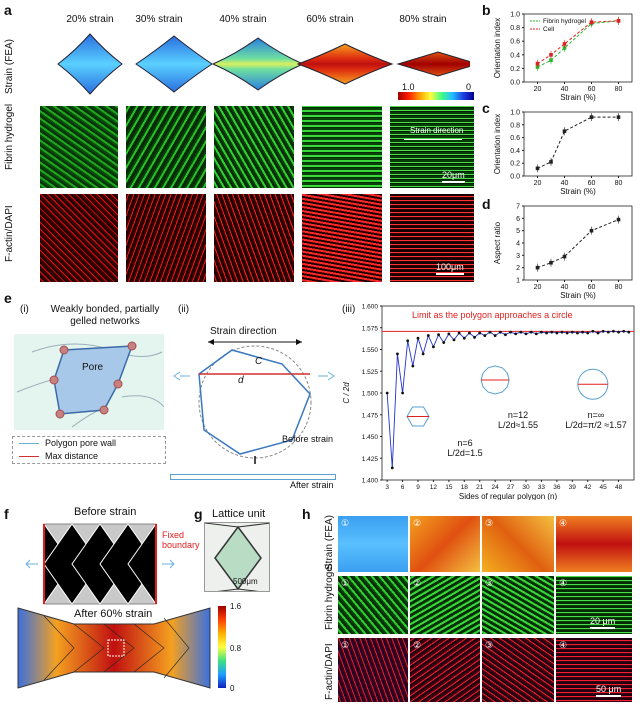  What do you see at coordinates (253, 477) in the screenshot?
I see `after-strain-bar` at bounding box center [253, 477].